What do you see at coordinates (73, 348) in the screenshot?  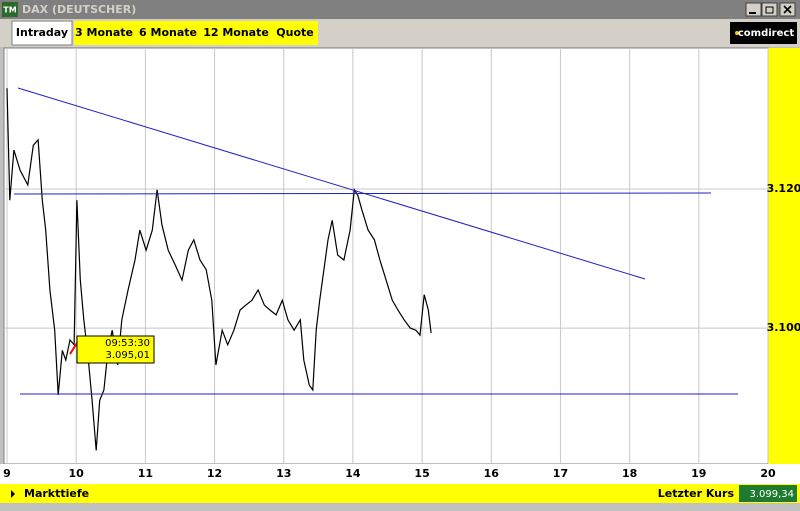 I see `tooltip-pointer` at bounding box center [73, 348].